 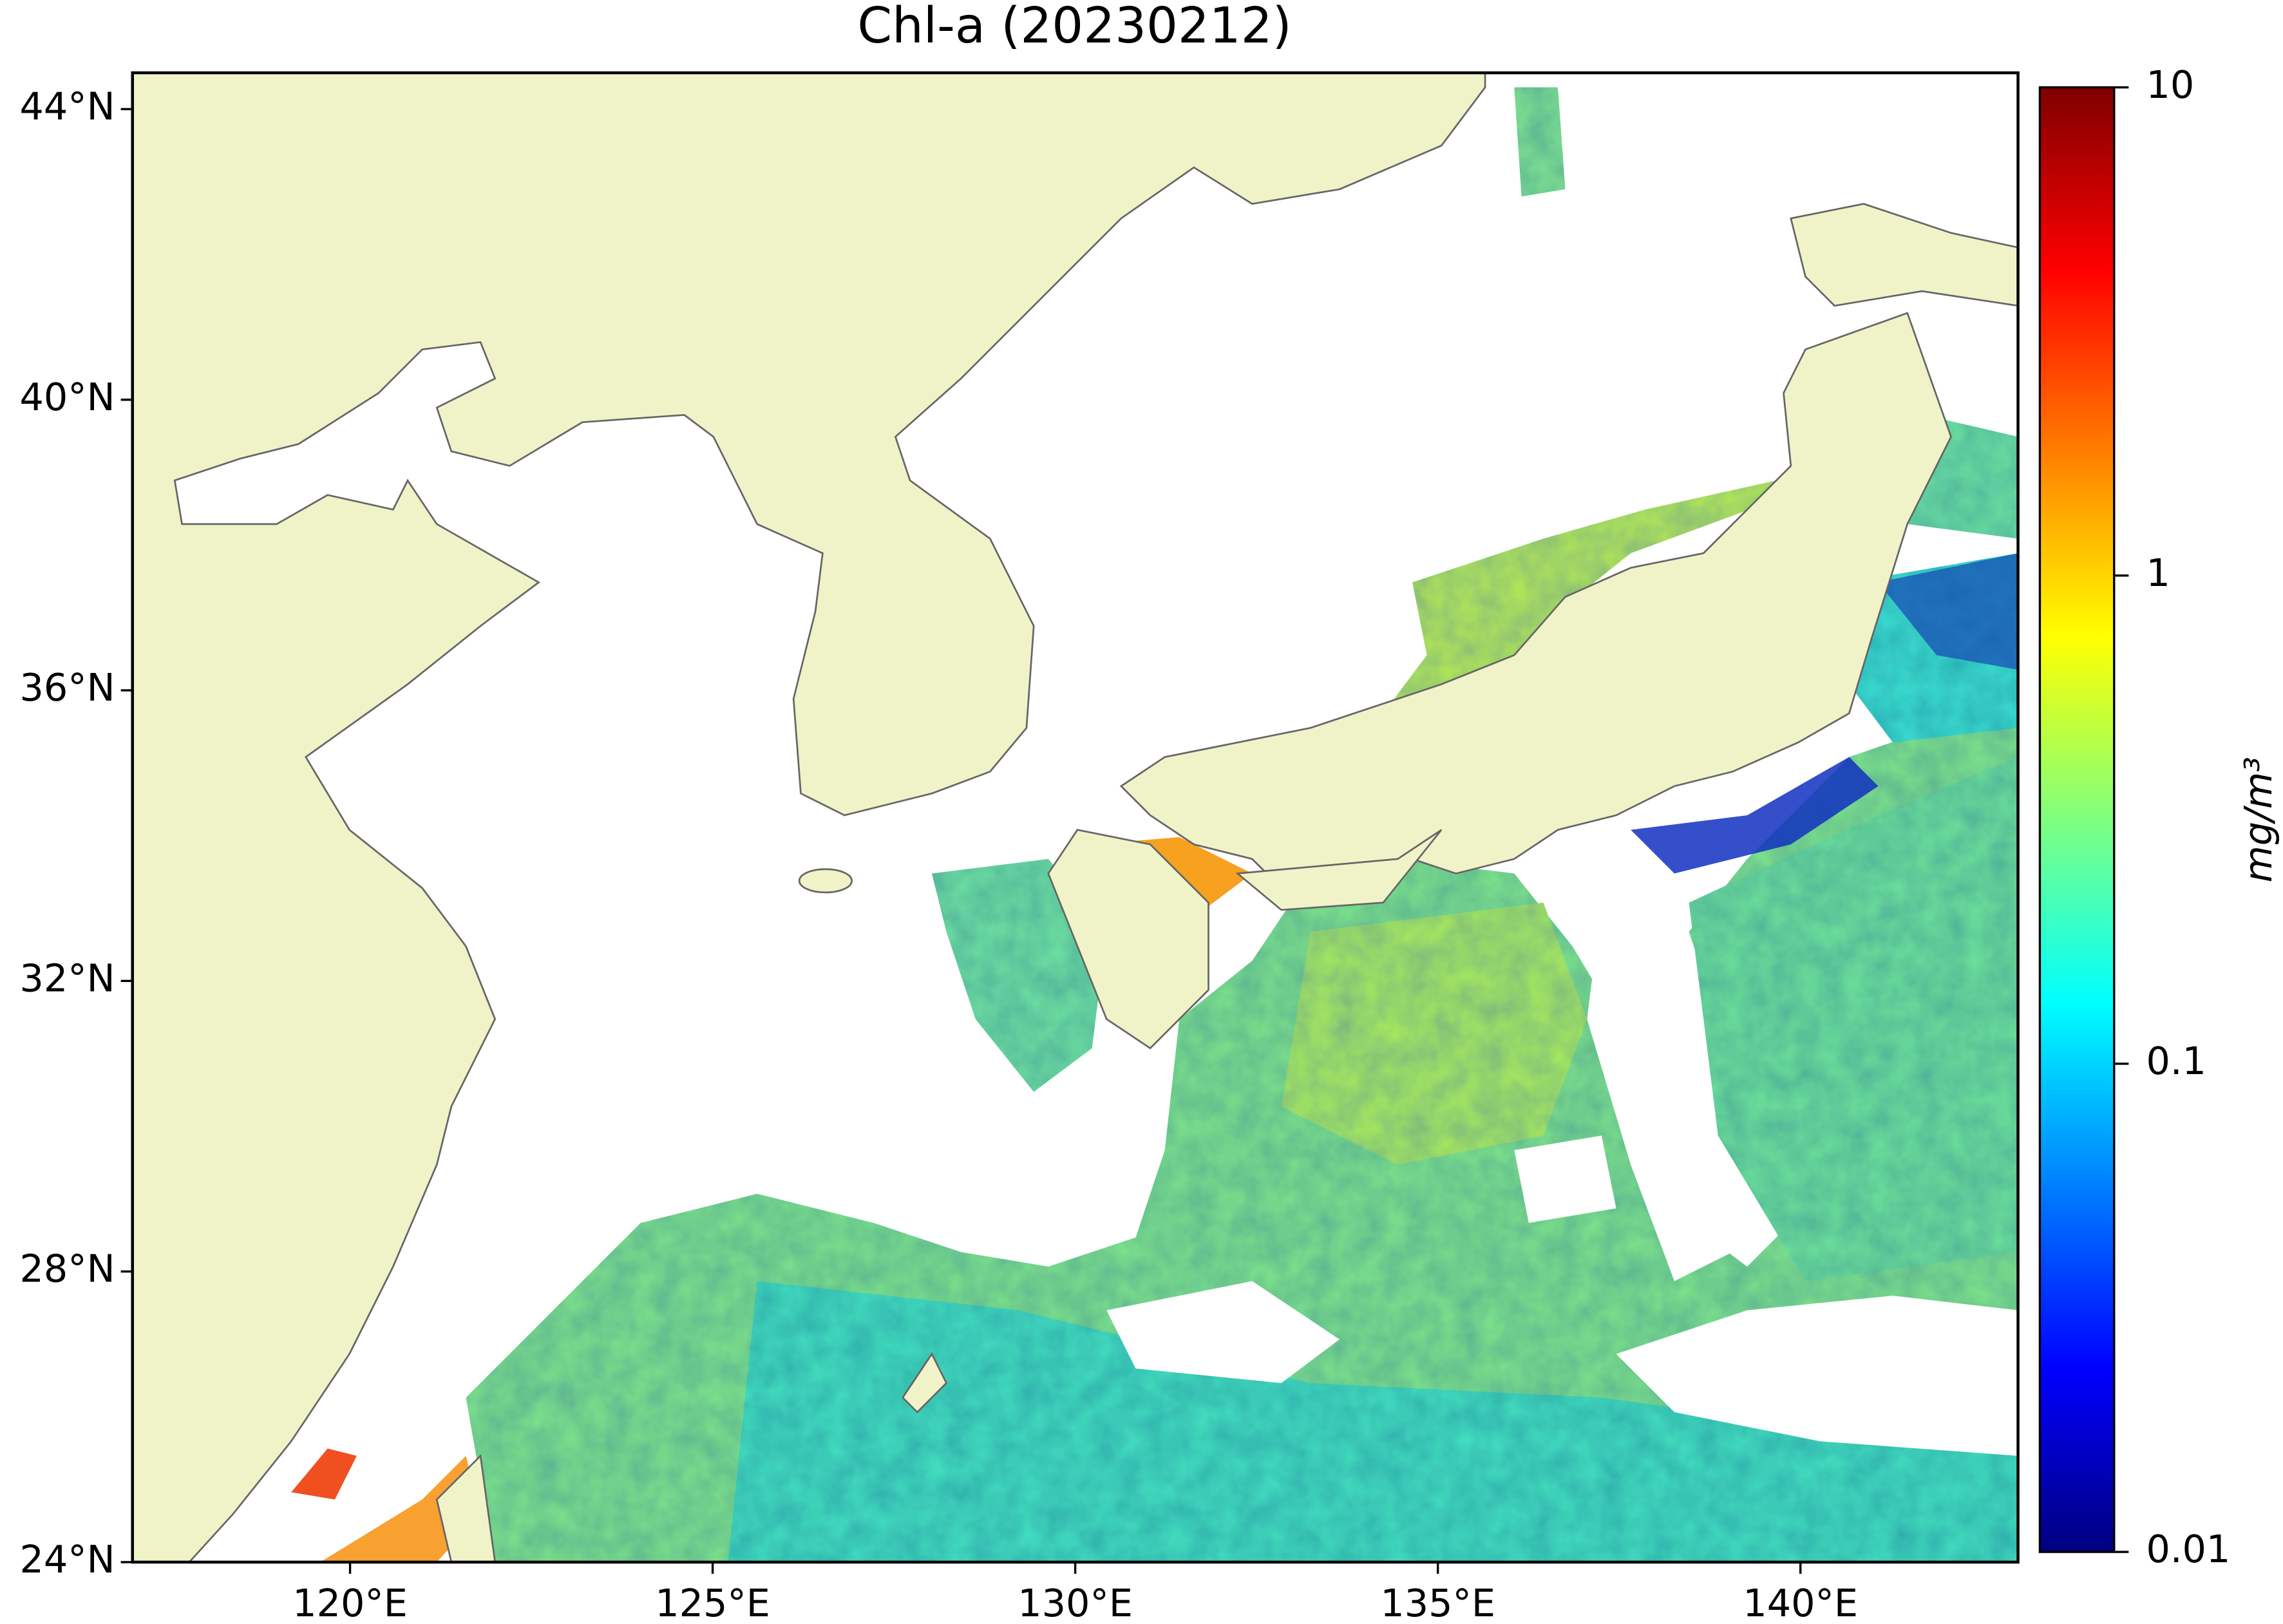 I want to click on y-tick-label: 32°N, so click(x=67, y=978).